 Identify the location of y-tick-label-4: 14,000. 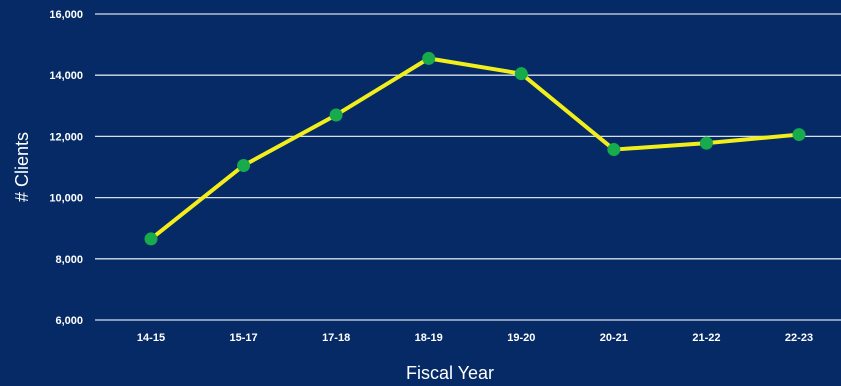
(66, 76).